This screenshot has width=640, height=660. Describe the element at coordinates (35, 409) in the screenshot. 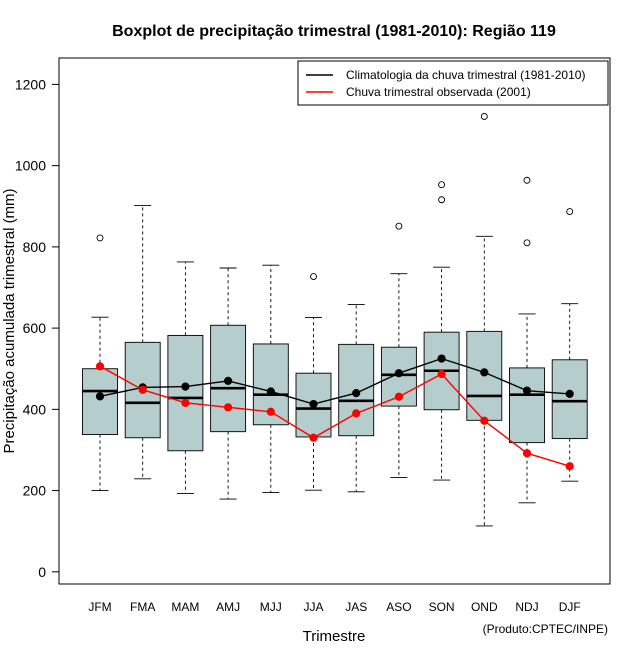

I see `y-tick-label: 400` at that location.